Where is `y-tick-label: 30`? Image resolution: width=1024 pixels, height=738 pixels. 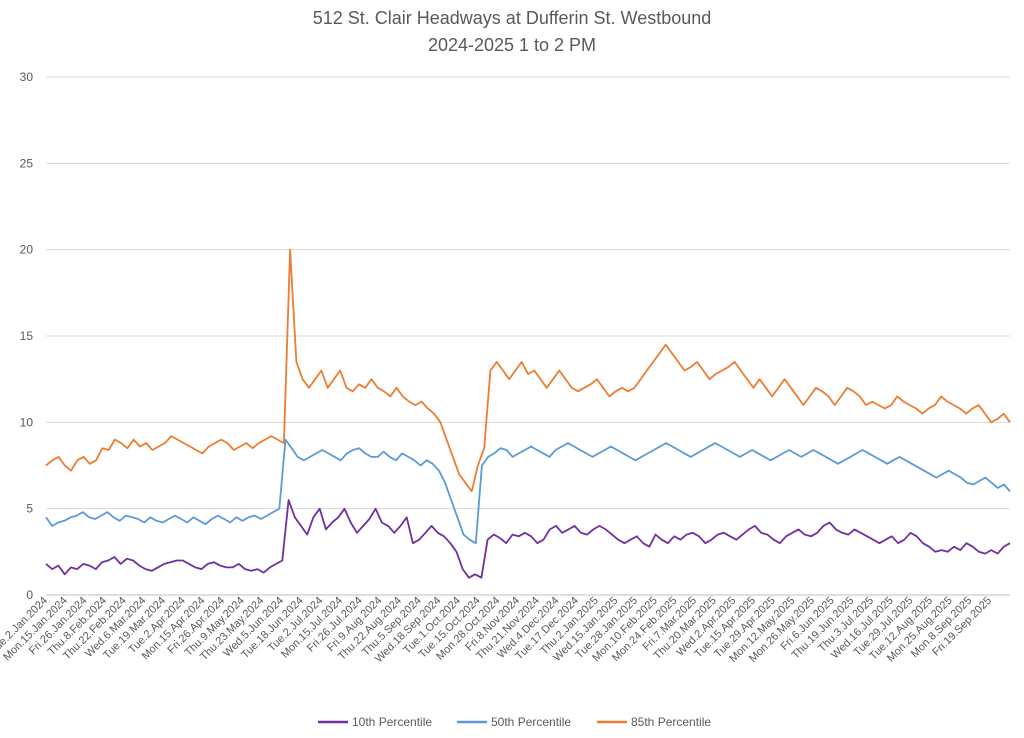 y-tick-label: 30 is located at coordinates (27, 77).